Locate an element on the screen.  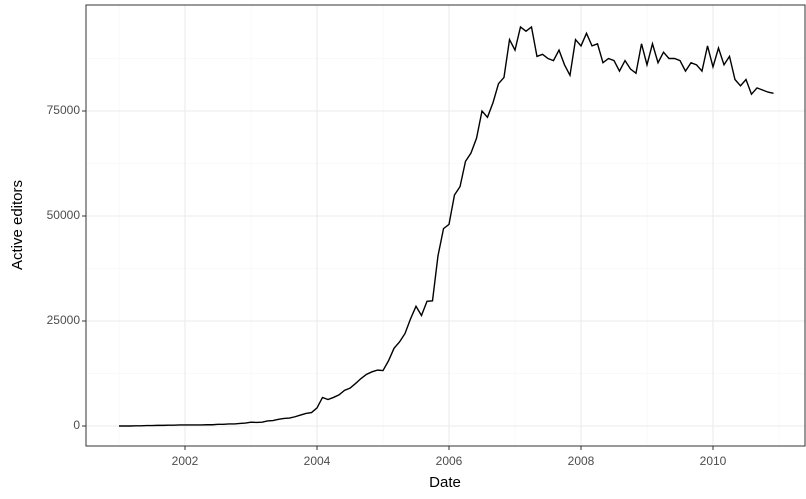
y-tick-label: 75000 is located at coordinates (64, 110).